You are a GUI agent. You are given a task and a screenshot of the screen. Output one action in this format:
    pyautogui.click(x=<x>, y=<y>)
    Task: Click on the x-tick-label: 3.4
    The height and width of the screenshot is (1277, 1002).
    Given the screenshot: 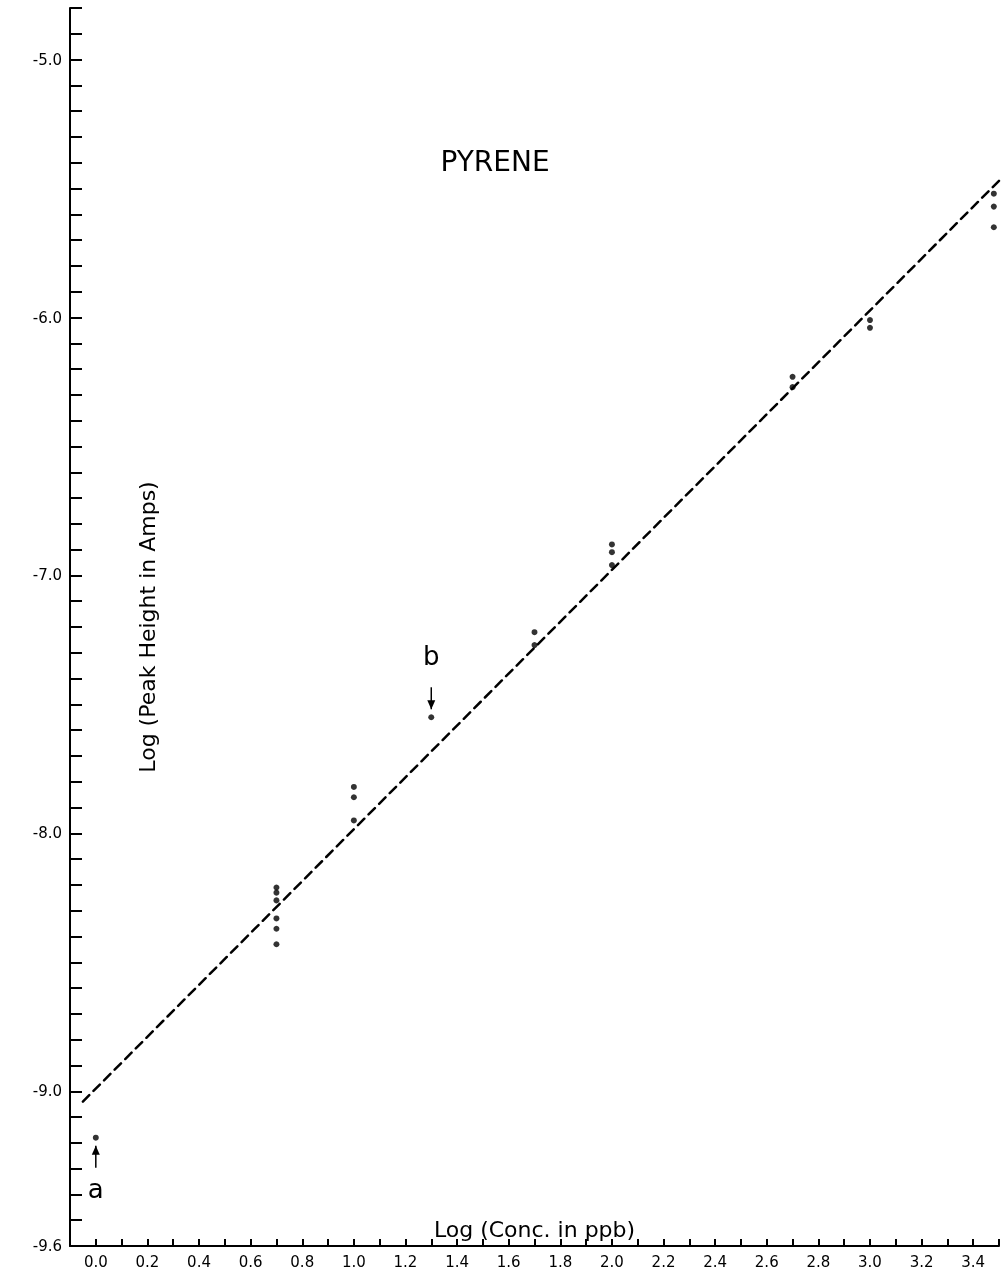 What is the action you would take?
    pyautogui.click(x=973, y=1261)
    